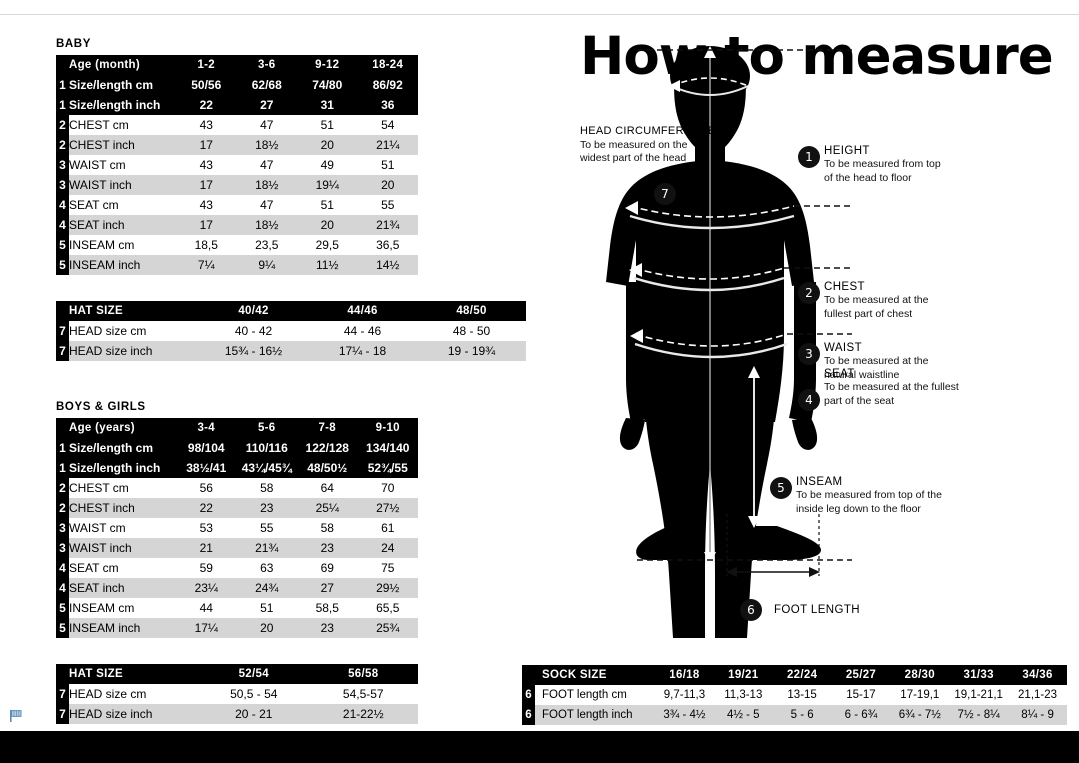 The width and height of the screenshot is (1079, 763). I want to click on callout-head-circumference-line1: To be measured on the, so click(634, 144).